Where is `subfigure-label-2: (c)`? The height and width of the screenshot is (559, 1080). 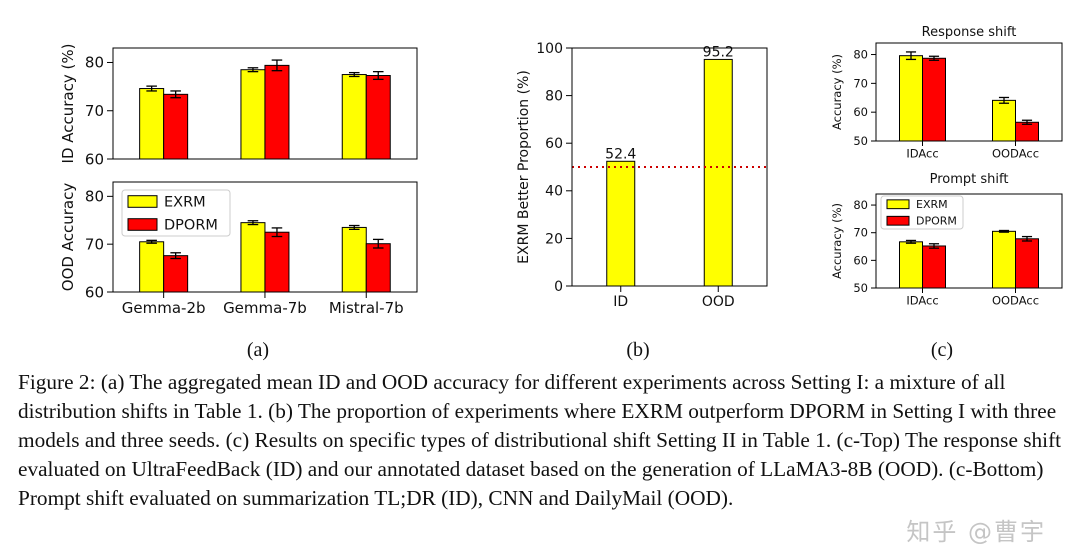 subfigure-label-2: (c) is located at coordinates (942, 350).